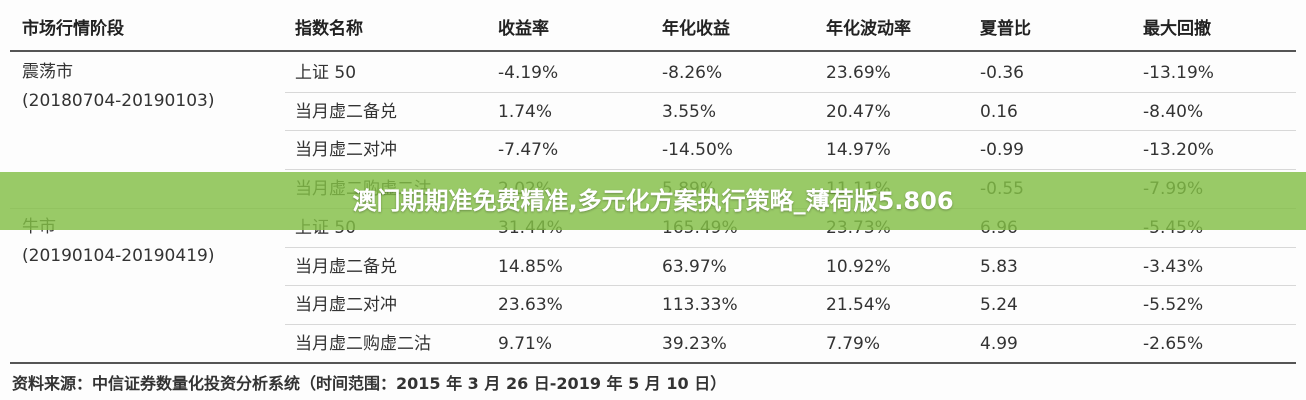 The image size is (1306, 400). What do you see at coordinates (326, 73) in the screenshot?
I see `table-cell: 上证 50` at bounding box center [326, 73].